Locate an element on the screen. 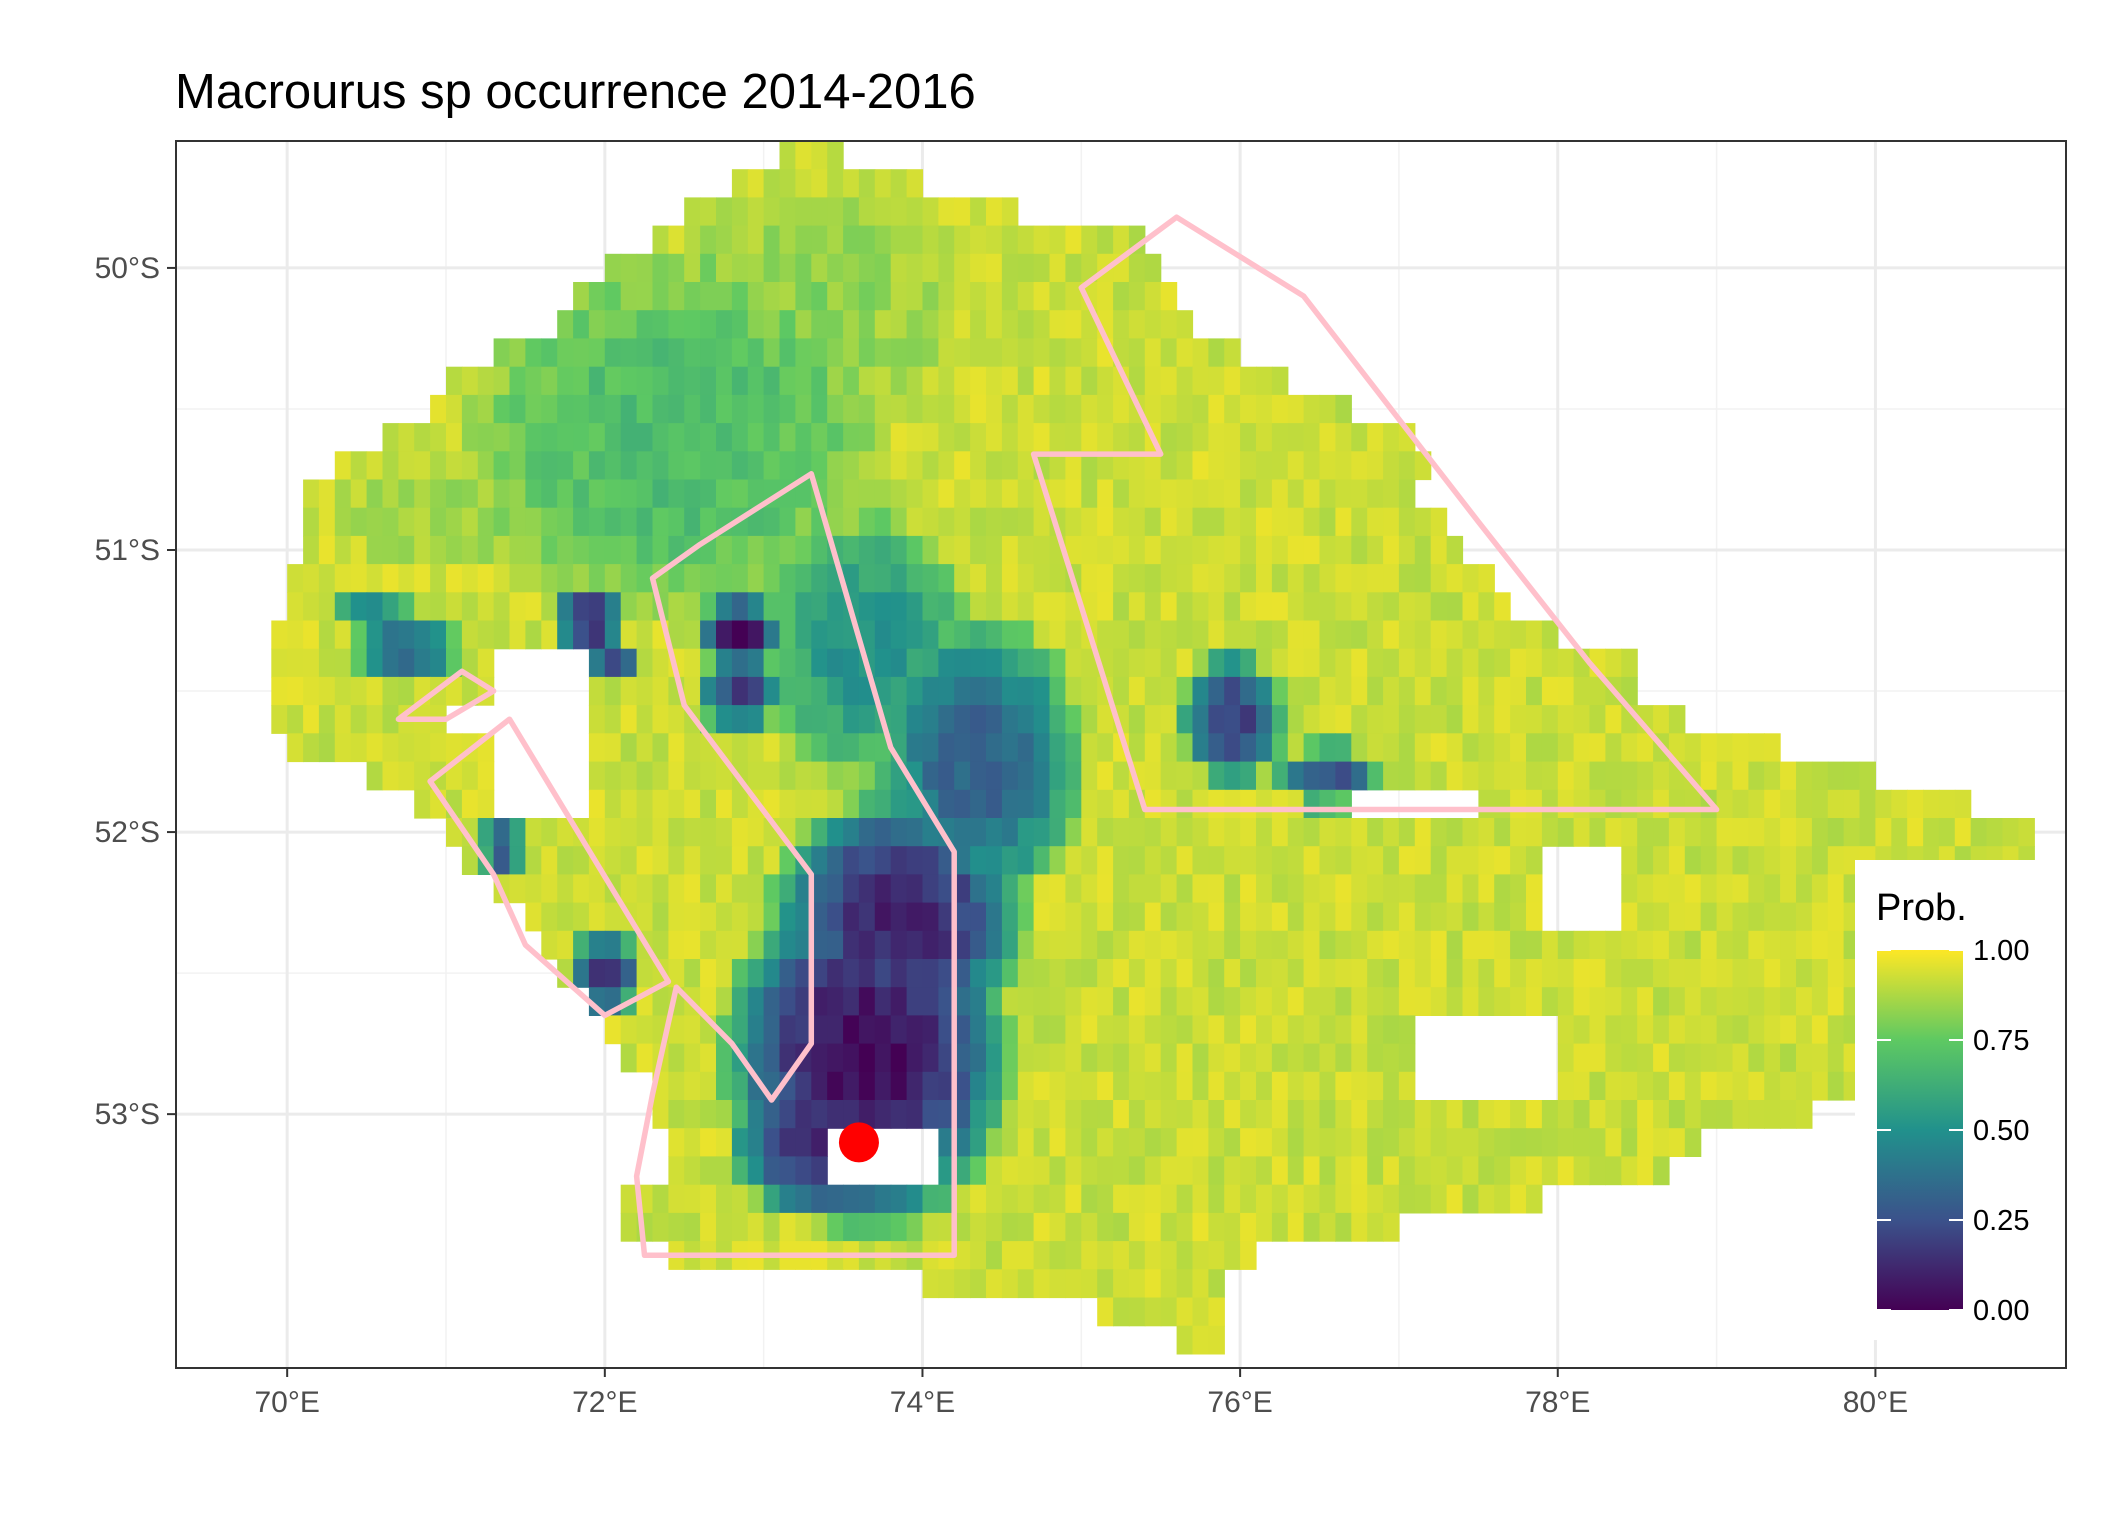 The width and height of the screenshot is (2125, 1535). chart-title: Macrourus sp occurrence 2014-2016 is located at coordinates (575, 92).